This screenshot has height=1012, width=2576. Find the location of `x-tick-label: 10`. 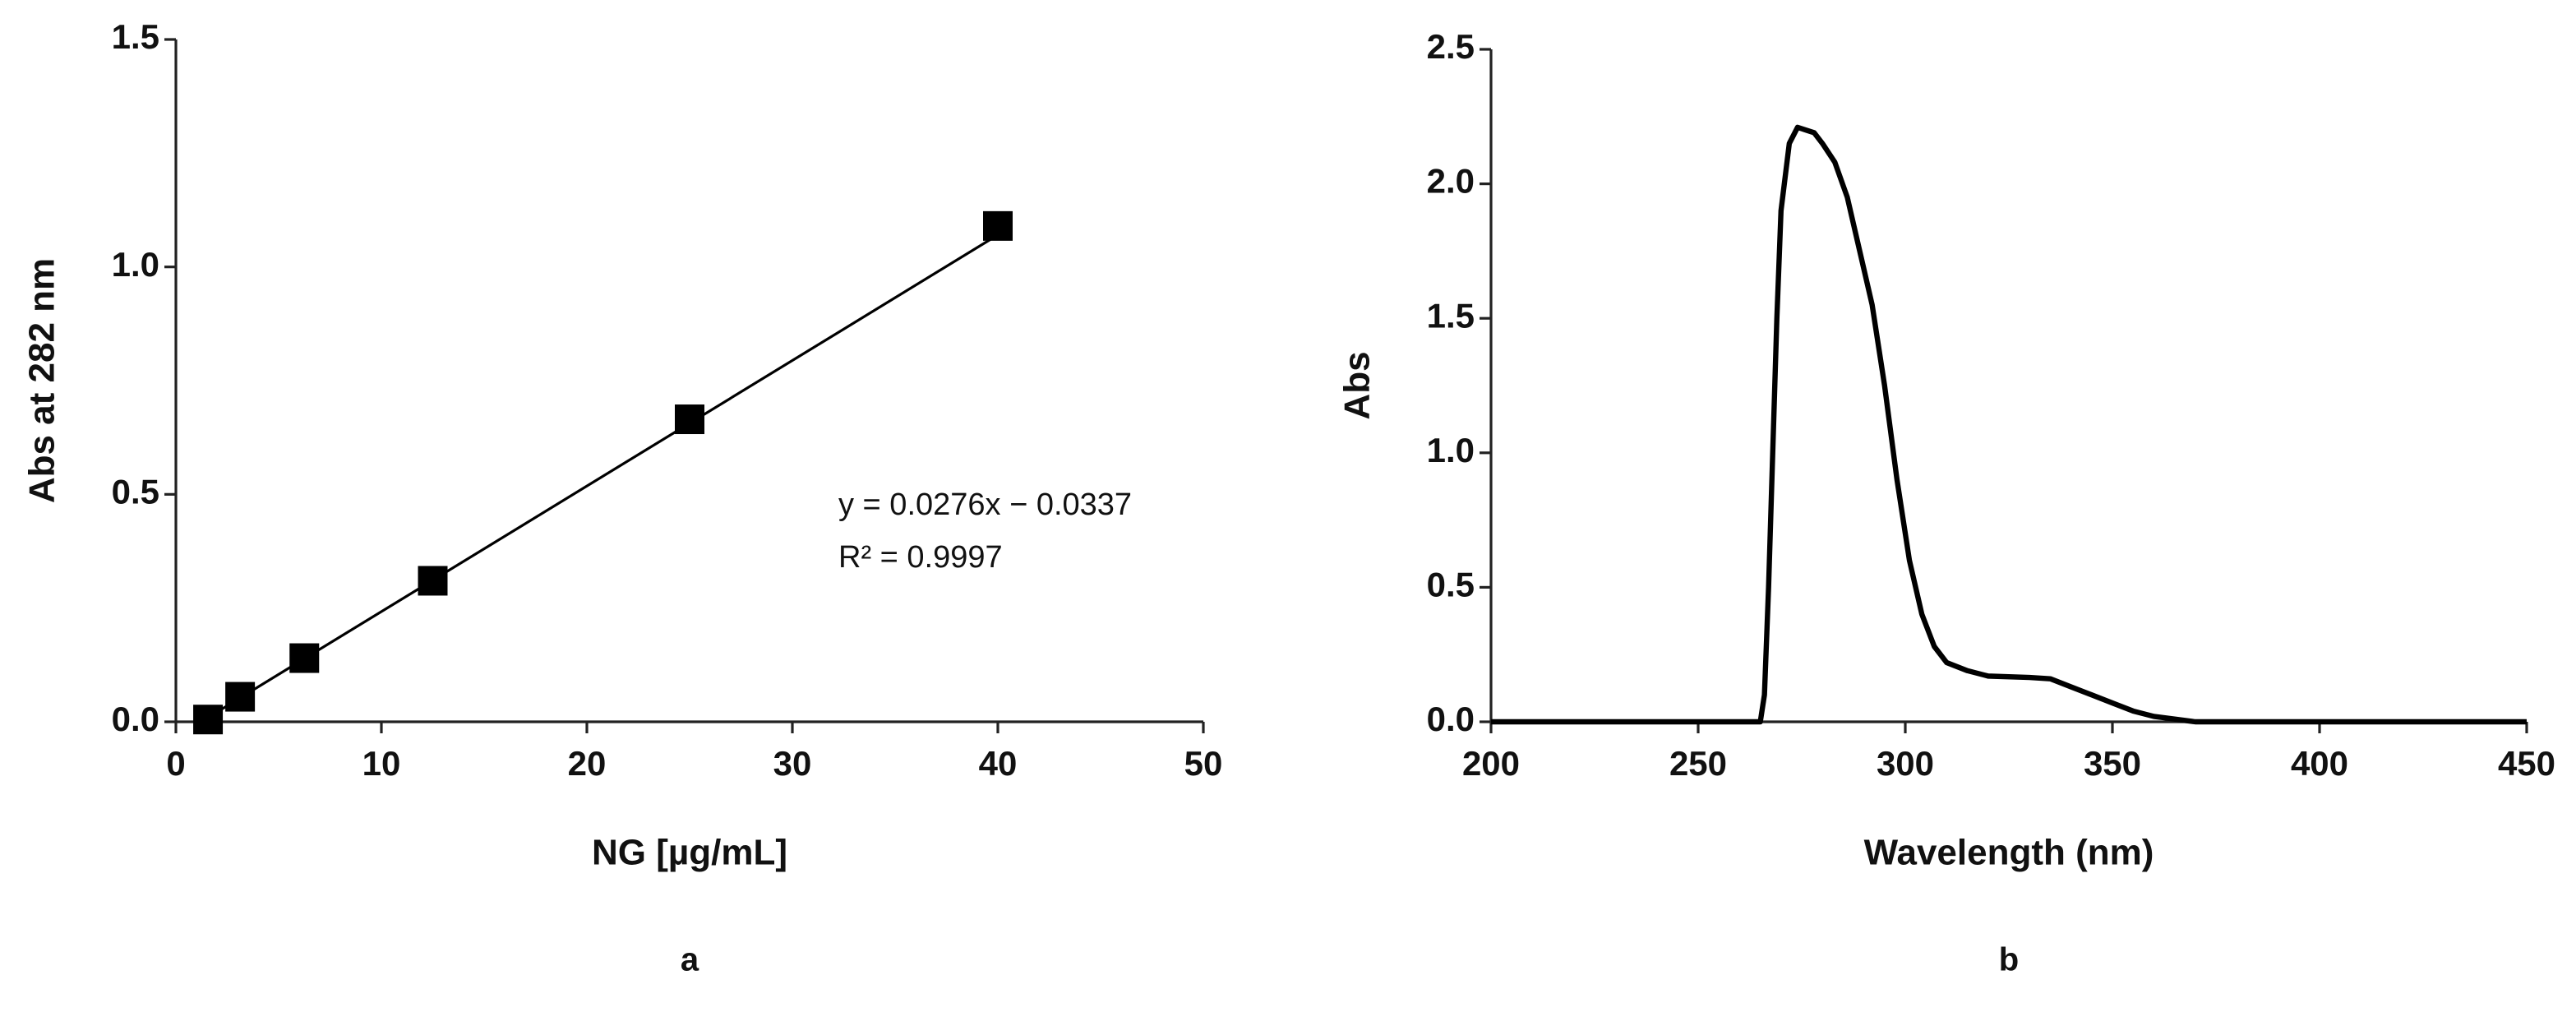

x-tick-label: 10 is located at coordinates (381, 763).